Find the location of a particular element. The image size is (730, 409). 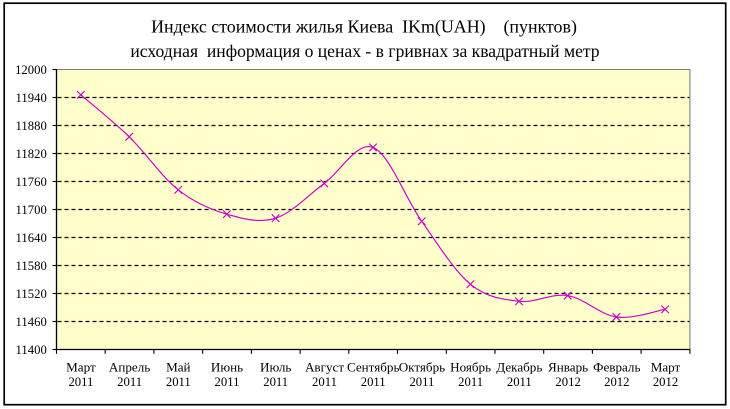

svg-text: Ноябрь is located at coordinates (470, 366).